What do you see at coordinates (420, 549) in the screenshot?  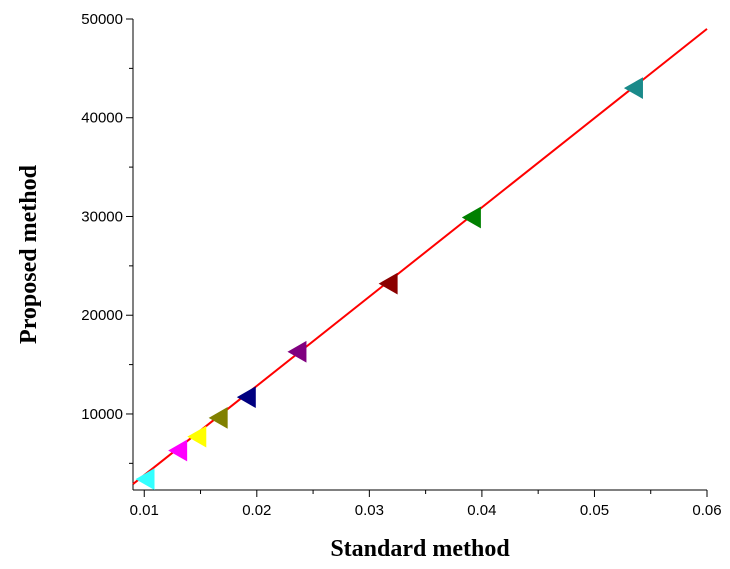 I see `x-axis-title: Standard method` at bounding box center [420, 549].